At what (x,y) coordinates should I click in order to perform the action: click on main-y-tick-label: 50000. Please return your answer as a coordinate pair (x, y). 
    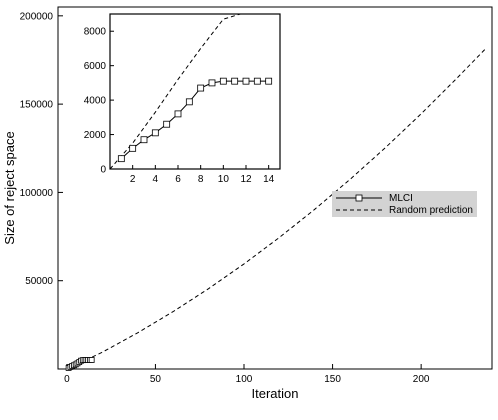
    Looking at the image, I should click on (39, 281).